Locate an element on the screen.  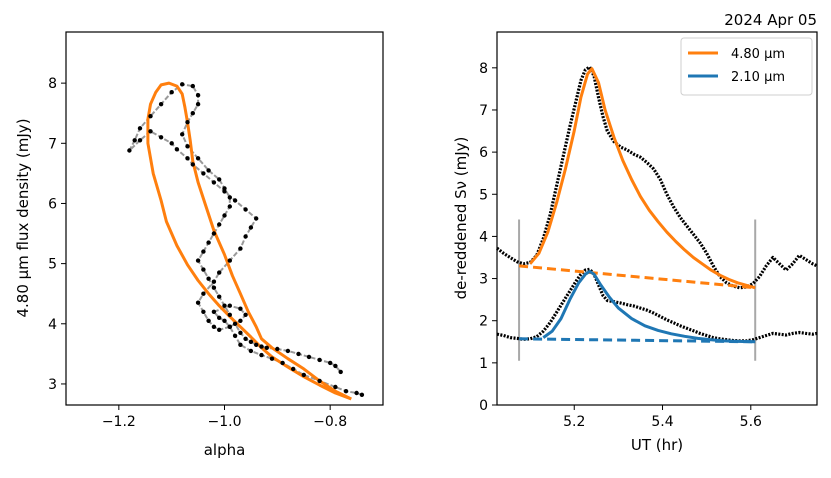
x-tick-label: −0.8 is located at coordinates (330, 422).